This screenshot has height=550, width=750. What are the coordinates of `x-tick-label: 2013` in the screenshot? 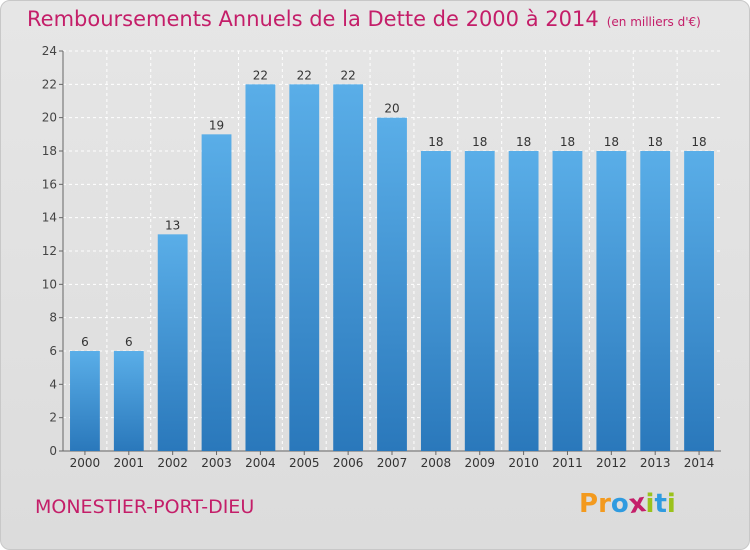 It's located at (655, 463).